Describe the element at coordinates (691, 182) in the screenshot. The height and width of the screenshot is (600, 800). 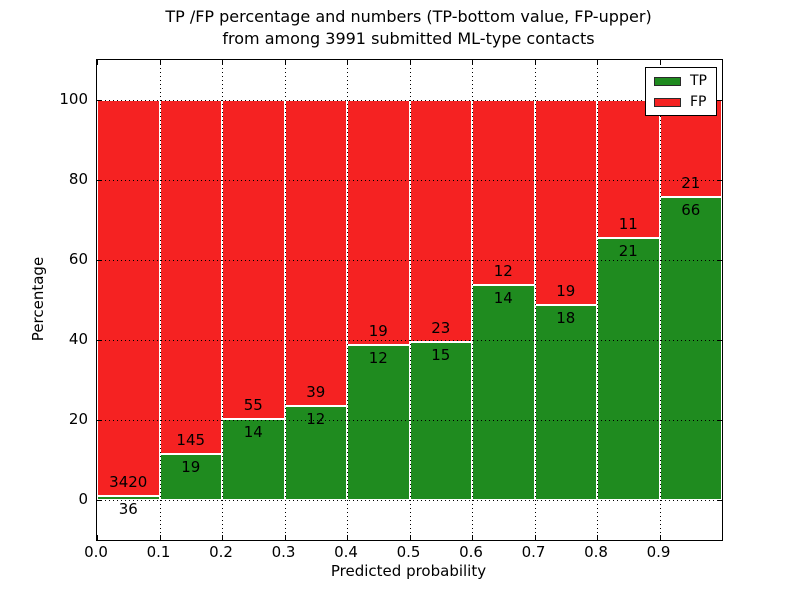
I see `bar-label-fp: 21` at that location.